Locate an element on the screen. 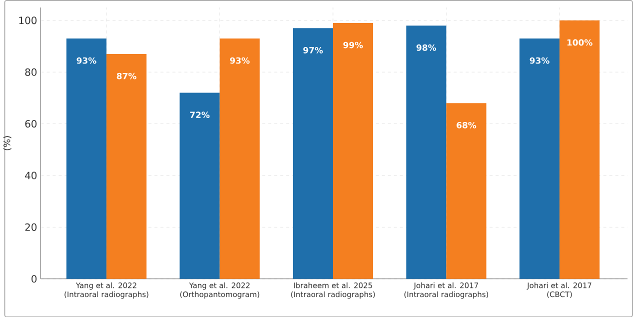 This screenshot has width=633, height=317. data-label: 99% is located at coordinates (353, 45).